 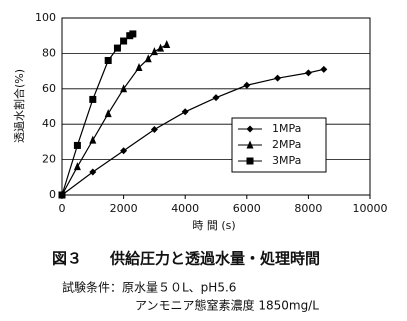 I want to click on legend-label: 3MPa, so click(x=286, y=160).